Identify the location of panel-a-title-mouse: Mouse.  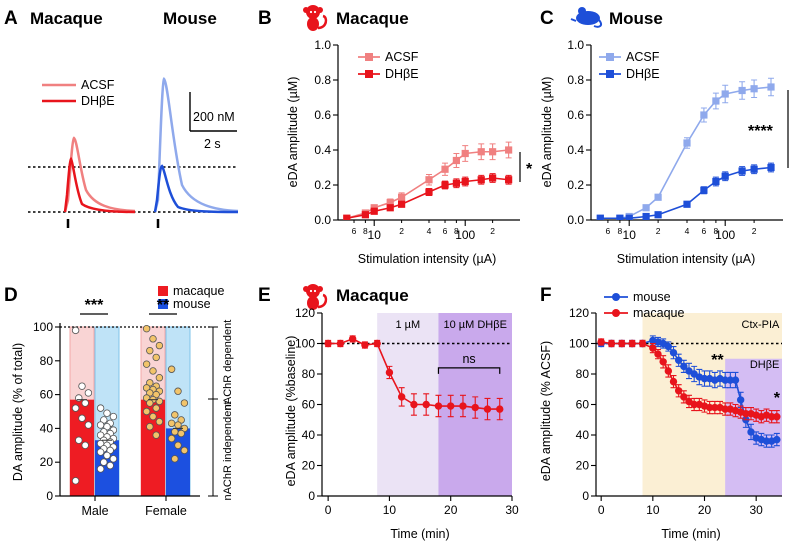
(190, 18).